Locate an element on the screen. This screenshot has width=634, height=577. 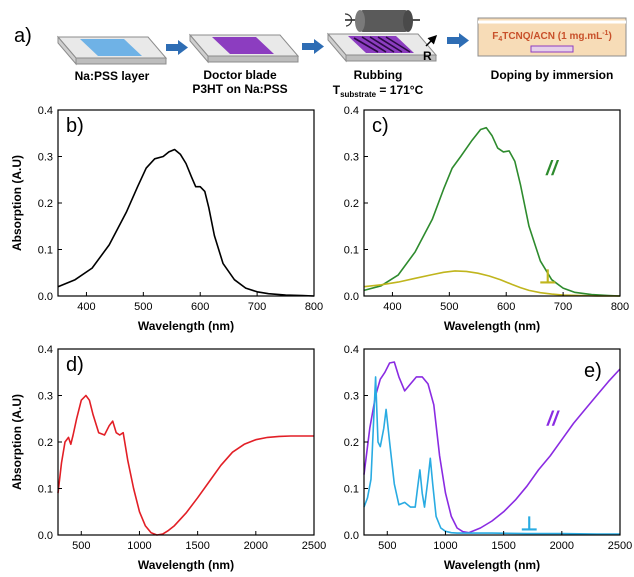
solution-label: F4TCNQ/ACN (1 mg.mL-1) is located at coordinates (552, 36).